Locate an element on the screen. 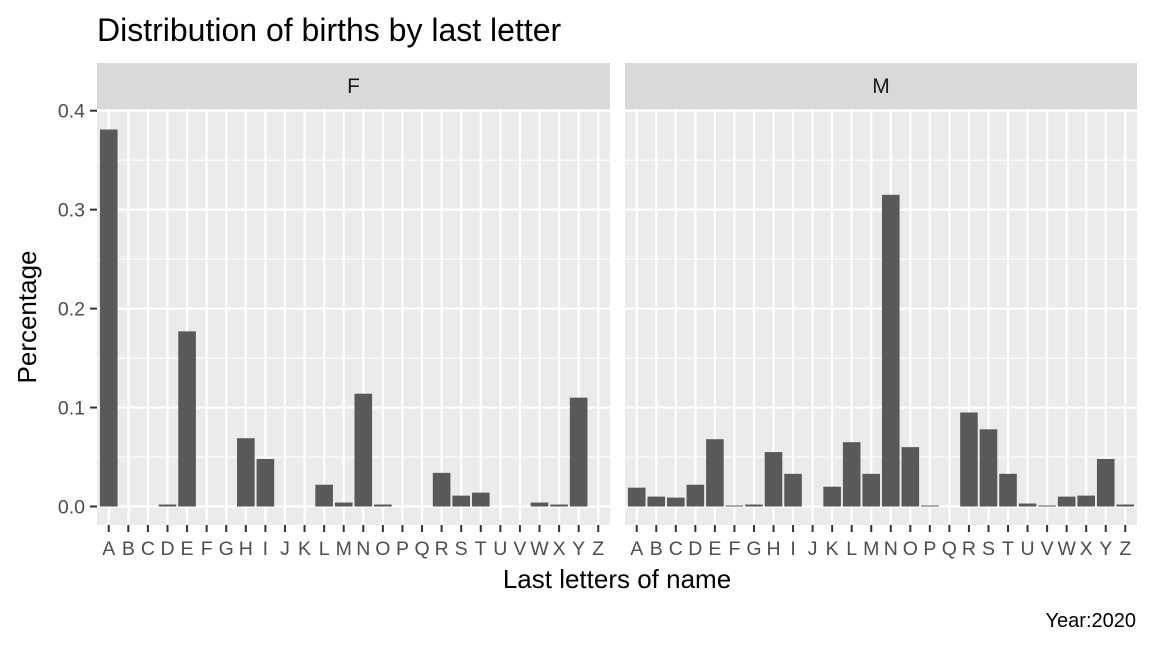  bar-M-S is located at coordinates (988, 468).